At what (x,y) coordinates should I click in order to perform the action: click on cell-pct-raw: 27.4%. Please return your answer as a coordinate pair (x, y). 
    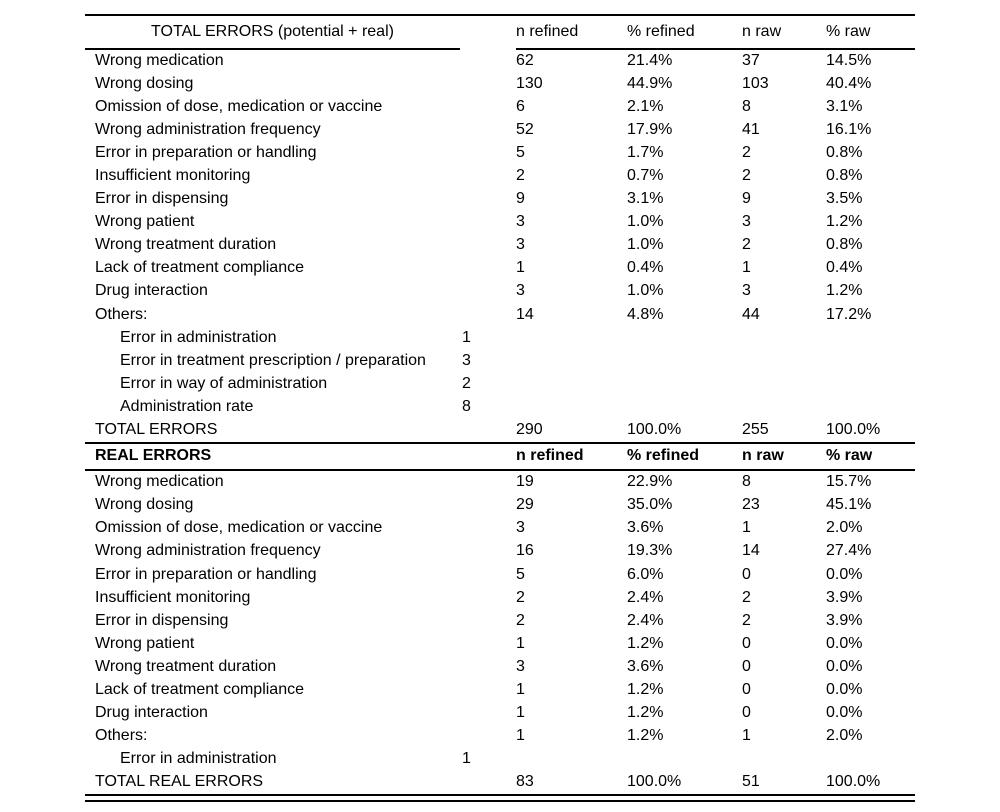
    Looking at the image, I should click on (849, 551).